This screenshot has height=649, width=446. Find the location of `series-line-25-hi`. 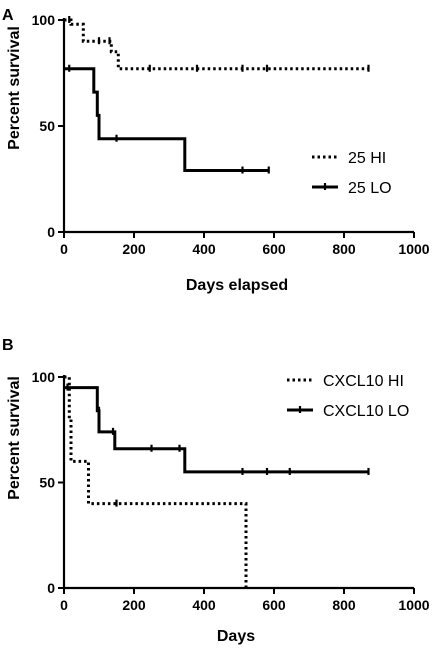

series-line-25-hi is located at coordinates (216, 44).